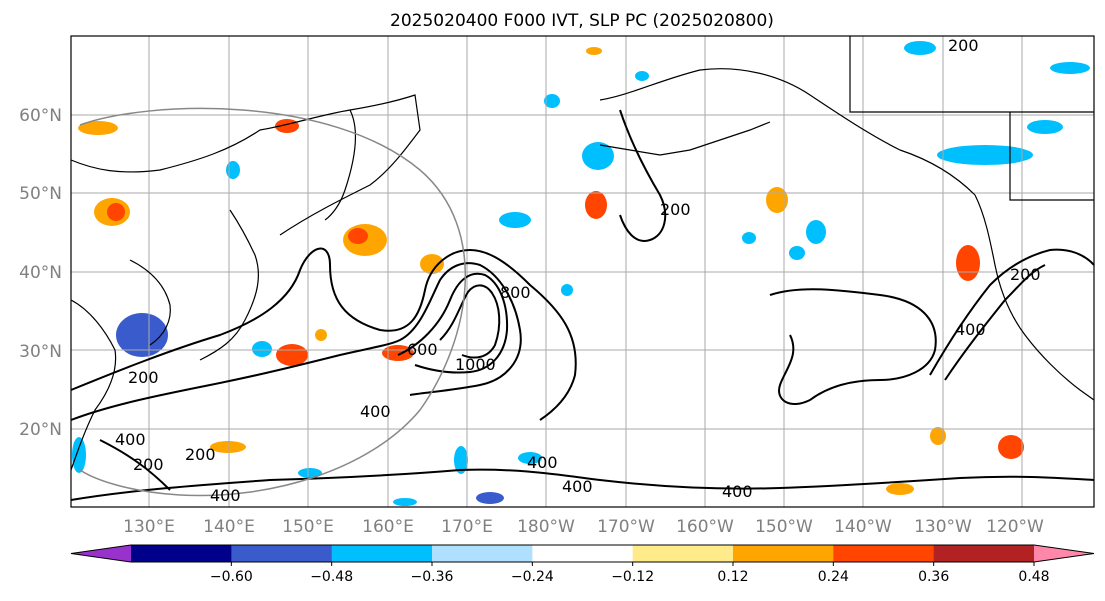 This screenshot has height=601, width=1105. Describe the element at coordinates (475, 364) in the screenshot. I see `contour-label: 1000` at that location.